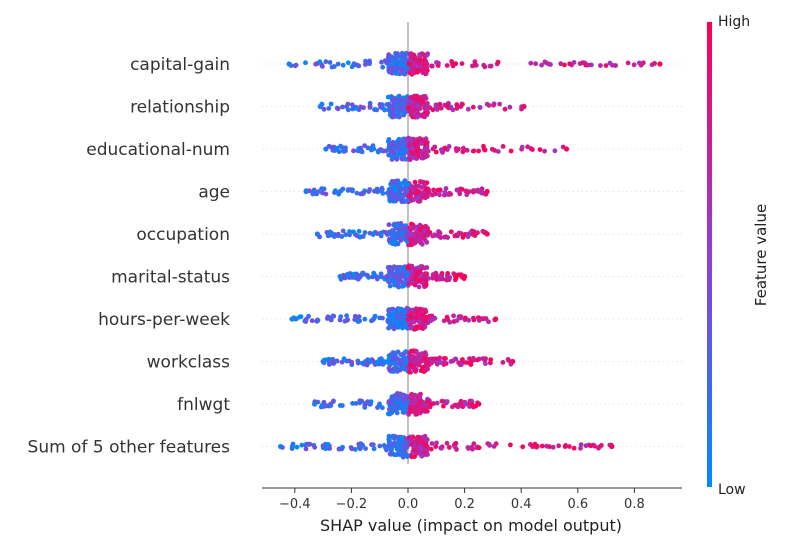  Describe the element at coordinates (180, 65) in the screenshot. I see `feature-label: capital-gain` at that location.